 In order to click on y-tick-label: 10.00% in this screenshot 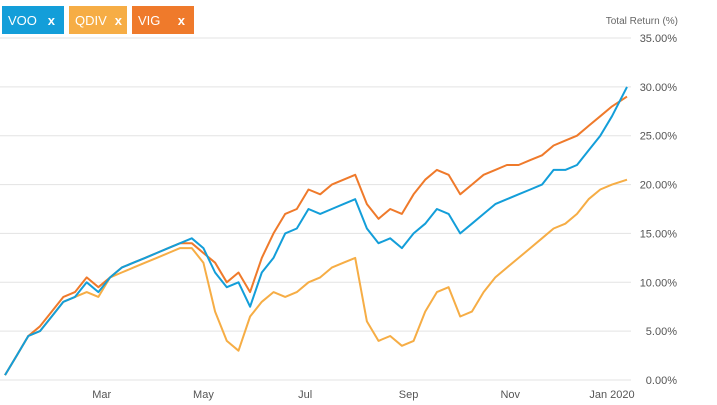, I will do `click(659, 283)`.